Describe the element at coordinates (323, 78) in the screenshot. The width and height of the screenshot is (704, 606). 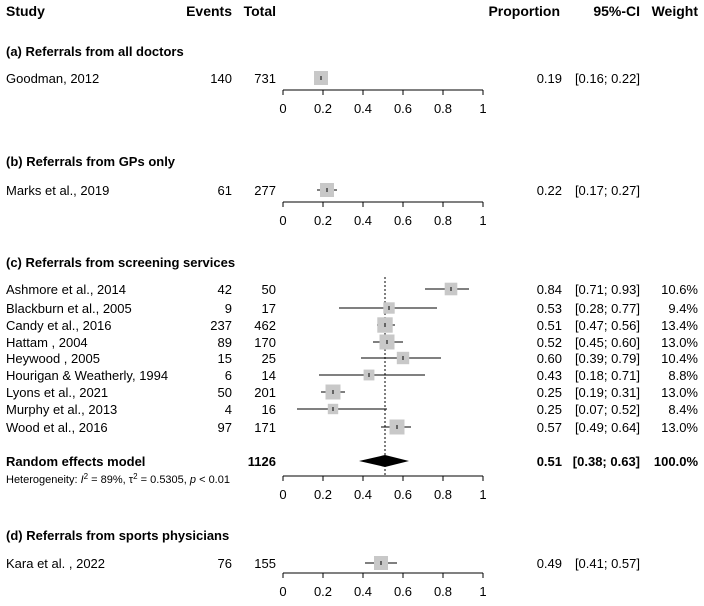
I see `study-row: Goodman, 2012 140 731 0.19 [0.16; 0.22]` at that location.